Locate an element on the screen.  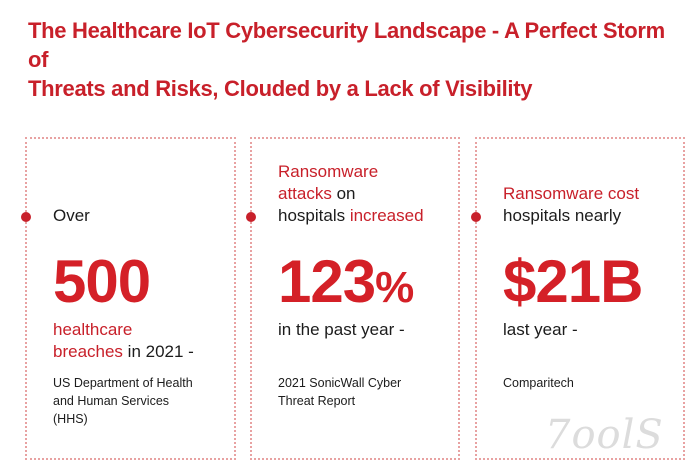
stat-value: 500 is located at coordinates (102, 281).